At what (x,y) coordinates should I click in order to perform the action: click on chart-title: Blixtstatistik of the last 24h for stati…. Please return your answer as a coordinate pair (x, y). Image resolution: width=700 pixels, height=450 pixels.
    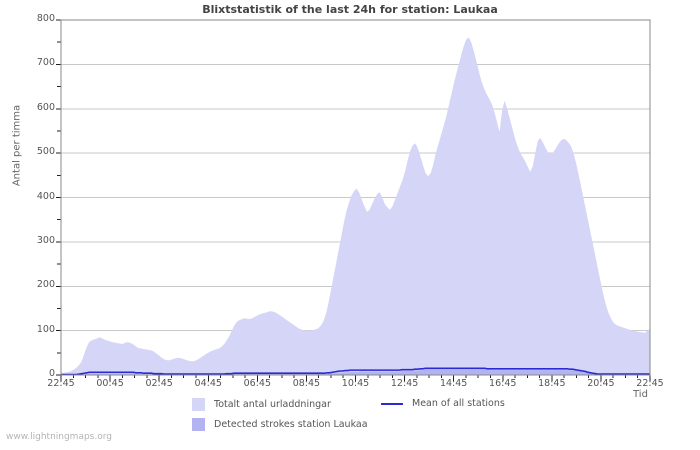
    Looking at the image, I should click on (350, 9).